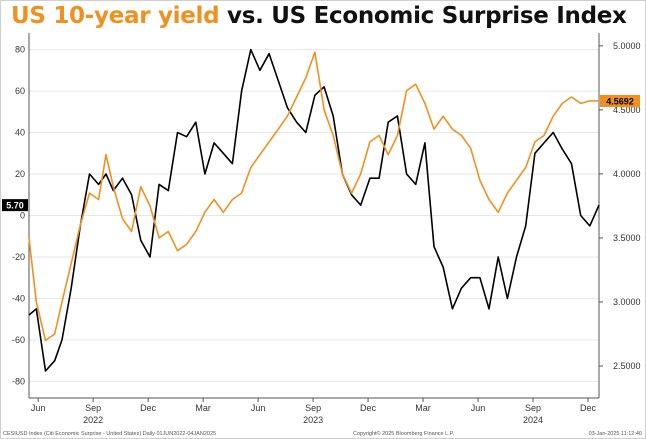  Describe the element at coordinates (115, 16) in the screenshot. I see `title-yield-part: US 10-year yield` at that location.